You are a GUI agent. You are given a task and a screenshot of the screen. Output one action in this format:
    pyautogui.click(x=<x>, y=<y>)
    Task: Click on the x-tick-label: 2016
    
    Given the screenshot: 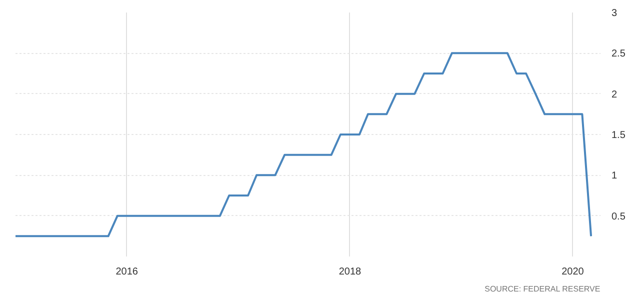 What is the action you would take?
    pyautogui.click(x=127, y=272)
    